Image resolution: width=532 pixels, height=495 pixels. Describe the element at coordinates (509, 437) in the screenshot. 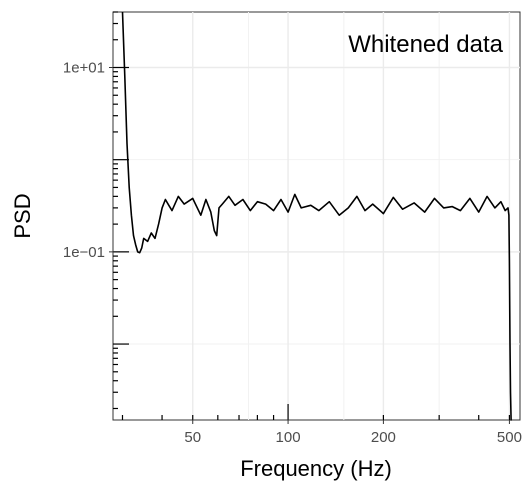

I see `x-tick-label: 500` at that location.